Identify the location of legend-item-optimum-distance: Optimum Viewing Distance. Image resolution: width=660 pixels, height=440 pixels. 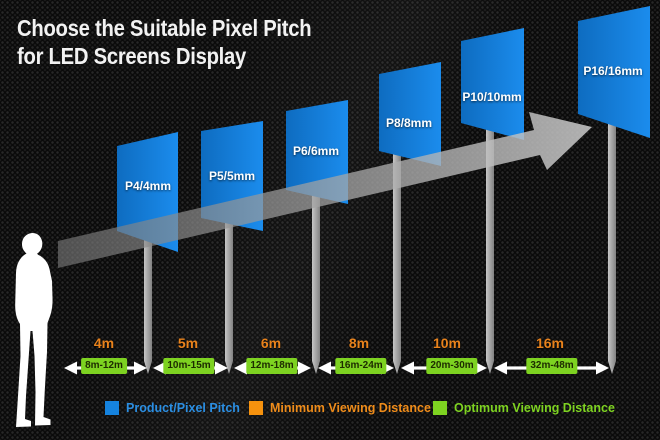
(524, 408).